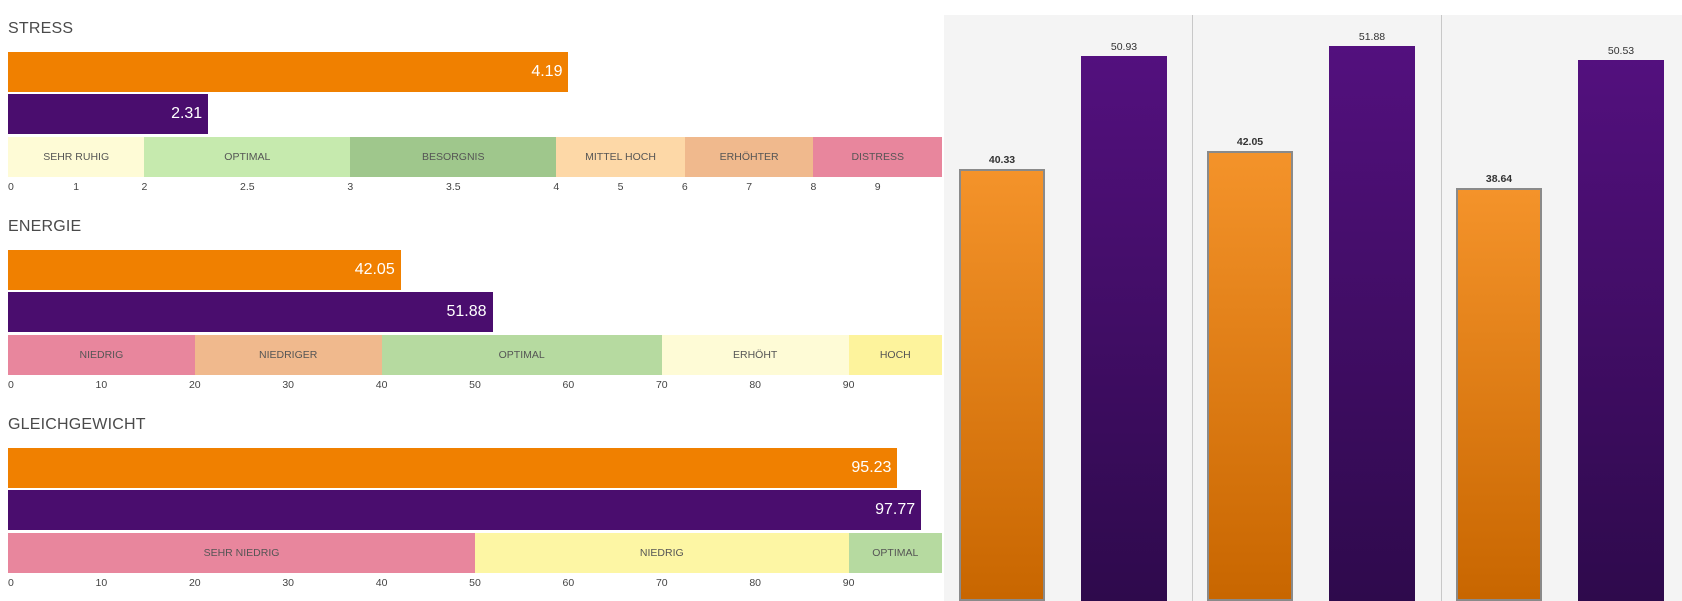 This screenshot has height=601, width=1682. I want to click on bar-value-label: 38.64, so click(1499, 178).